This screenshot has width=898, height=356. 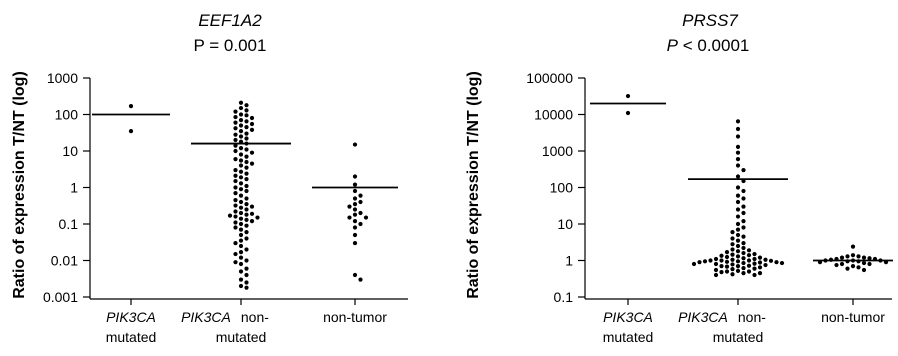 What do you see at coordinates (557, 151) in the screenshot?
I see `y-tick-label: 1000` at bounding box center [557, 151].